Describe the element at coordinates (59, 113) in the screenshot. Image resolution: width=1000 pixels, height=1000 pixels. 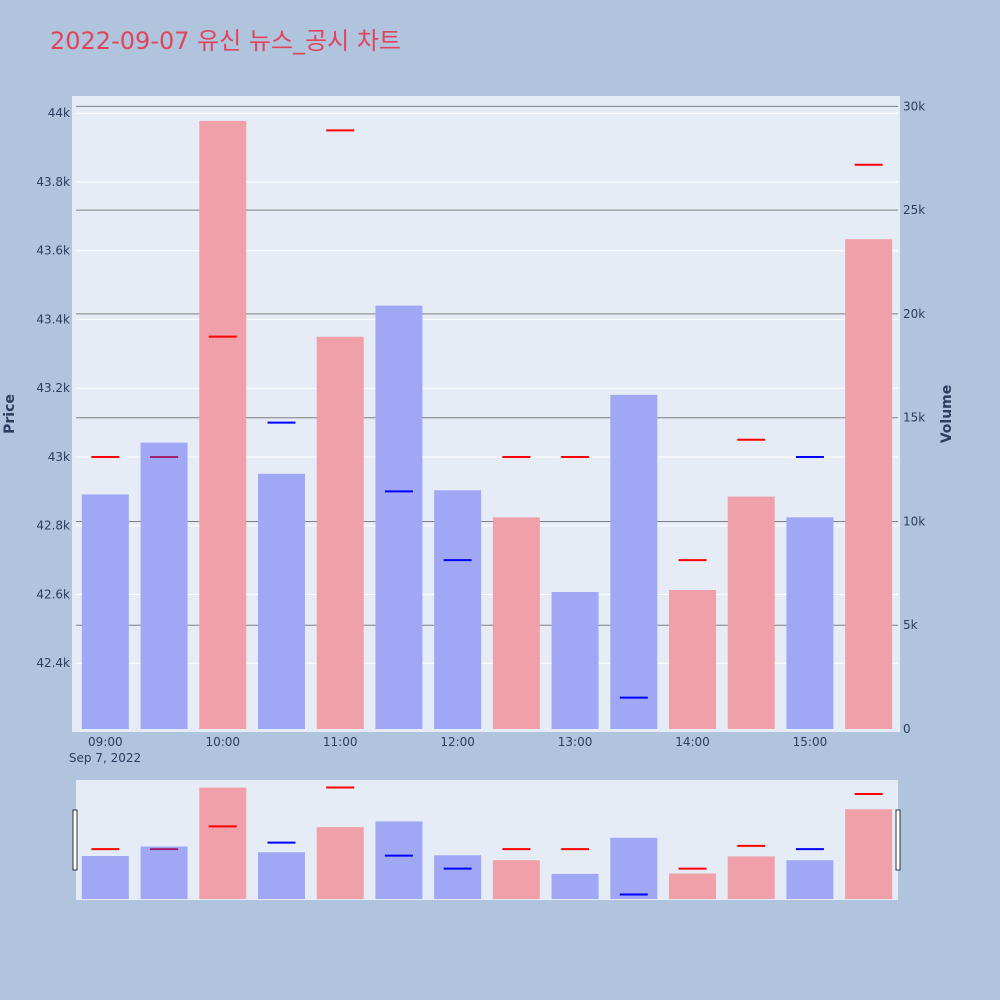
I see `price-tick-label: 44k` at that location.